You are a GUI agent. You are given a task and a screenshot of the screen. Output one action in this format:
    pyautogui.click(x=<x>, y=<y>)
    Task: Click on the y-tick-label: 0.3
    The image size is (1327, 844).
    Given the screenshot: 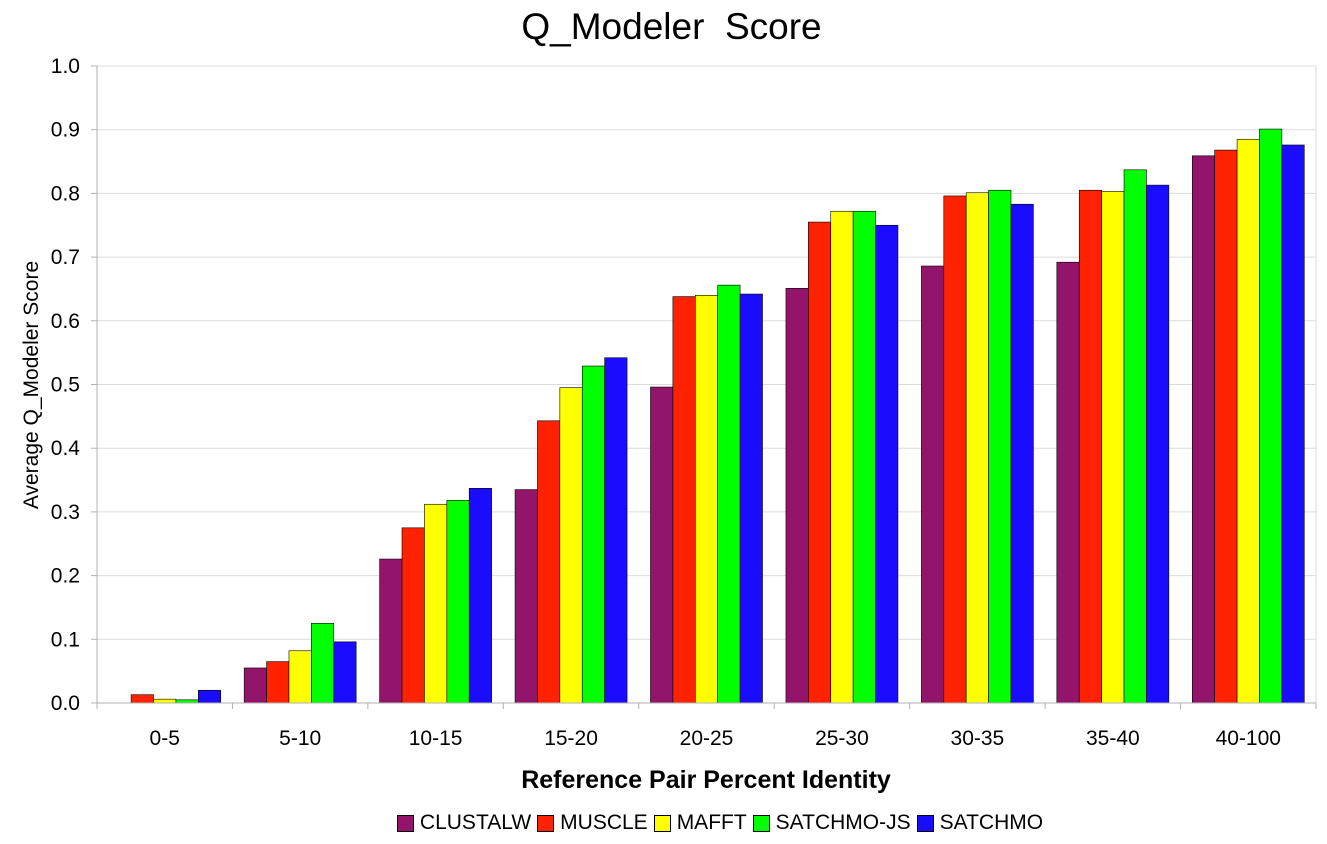 What is the action you would take?
    pyautogui.click(x=65, y=512)
    